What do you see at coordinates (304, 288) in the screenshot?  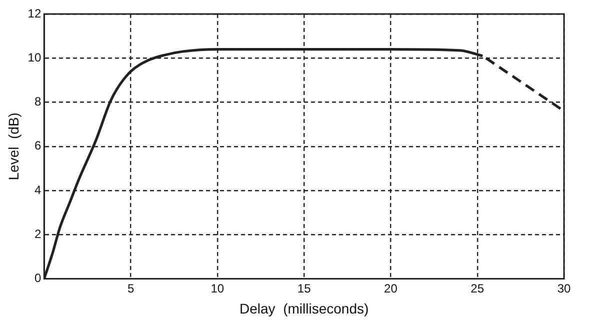 I see `x-tick-label: 15` at bounding box center [304, 288].